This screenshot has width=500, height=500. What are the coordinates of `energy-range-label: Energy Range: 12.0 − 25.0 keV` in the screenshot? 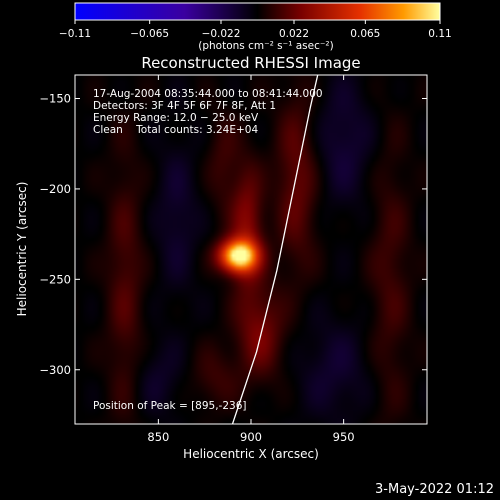 It's located at (176, 118).